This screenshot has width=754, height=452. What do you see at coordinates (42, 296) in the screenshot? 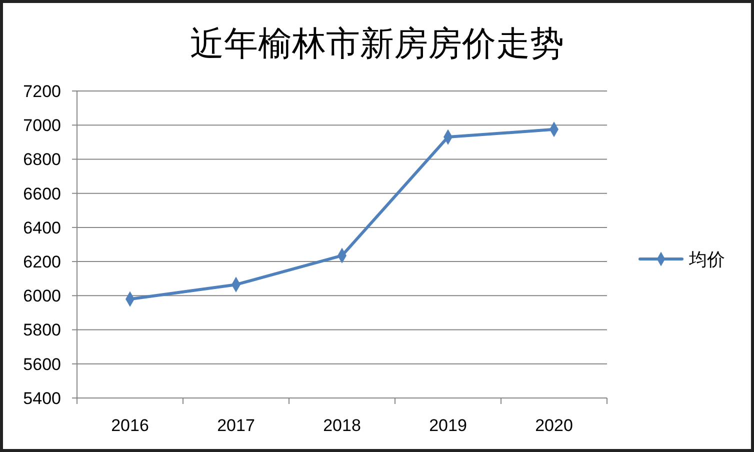
I see `y-tick-label: 6000` at bounding box center [42, 296].